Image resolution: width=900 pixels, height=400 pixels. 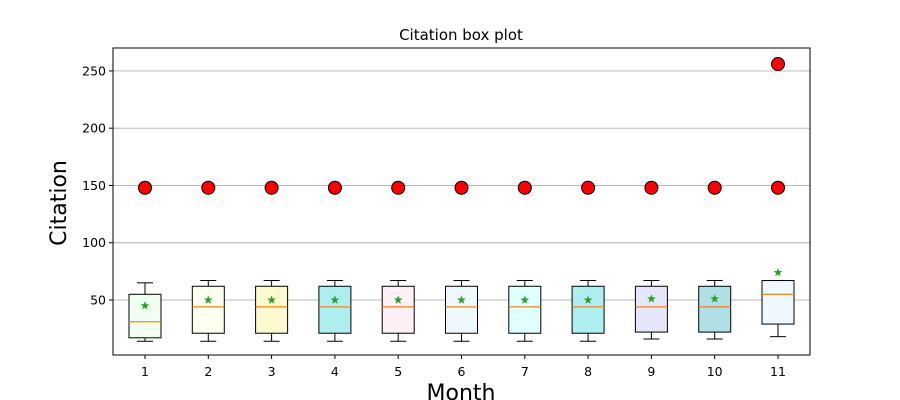 What do you see at coordinates (651, 371) in the screenshot?
I see `x-tick-label: 9` at bounding box center [651, 371].